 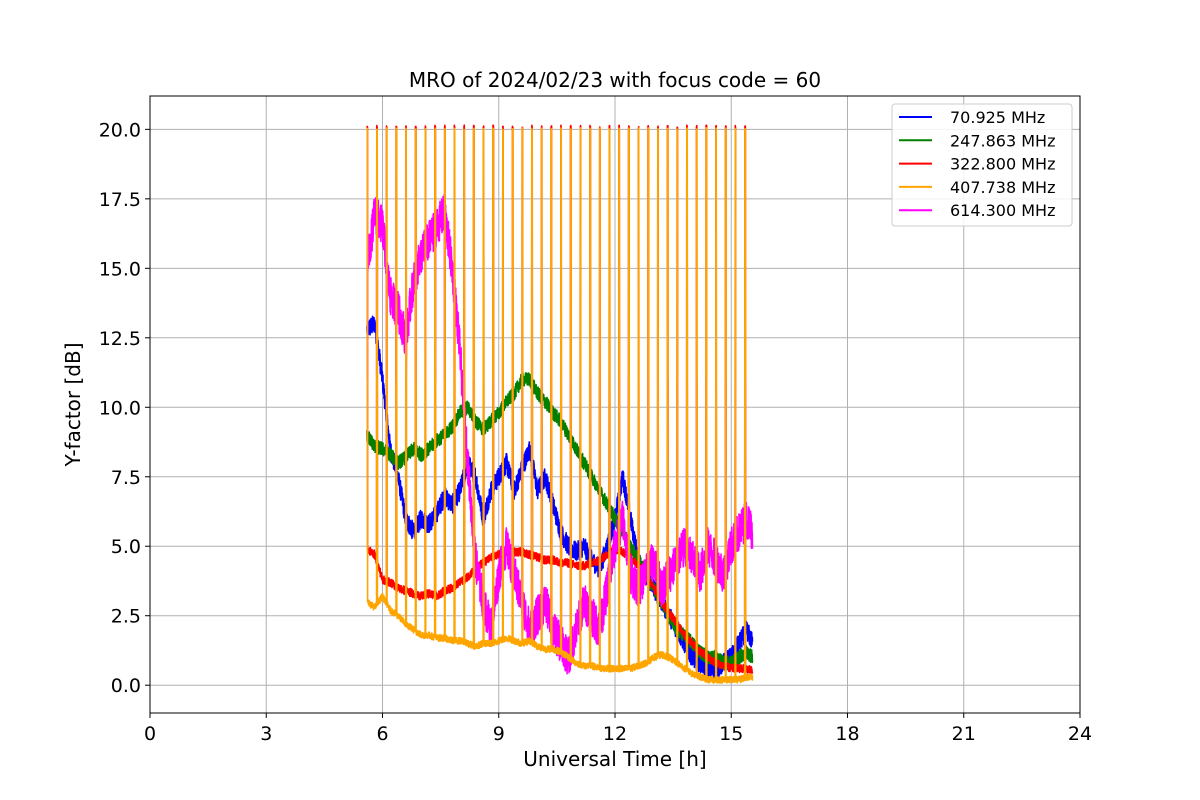 What do you see at coordinates (1002, 140) in the screenshot?
I see `legend-label: 247.863 MHz` at bounding box center [1002, 140].